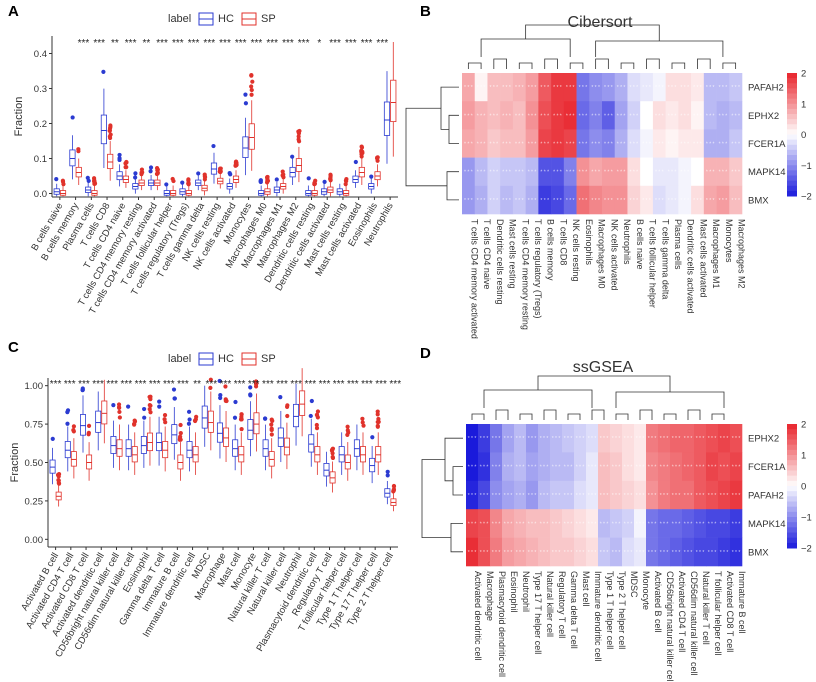 Image resolution: width=816 pixels, height=682 pixels. What do you see at coordinates (514, 592) in the screenshot?
I see `heatmap-column-label: Eosinophil` at bounding box center [514, 592].